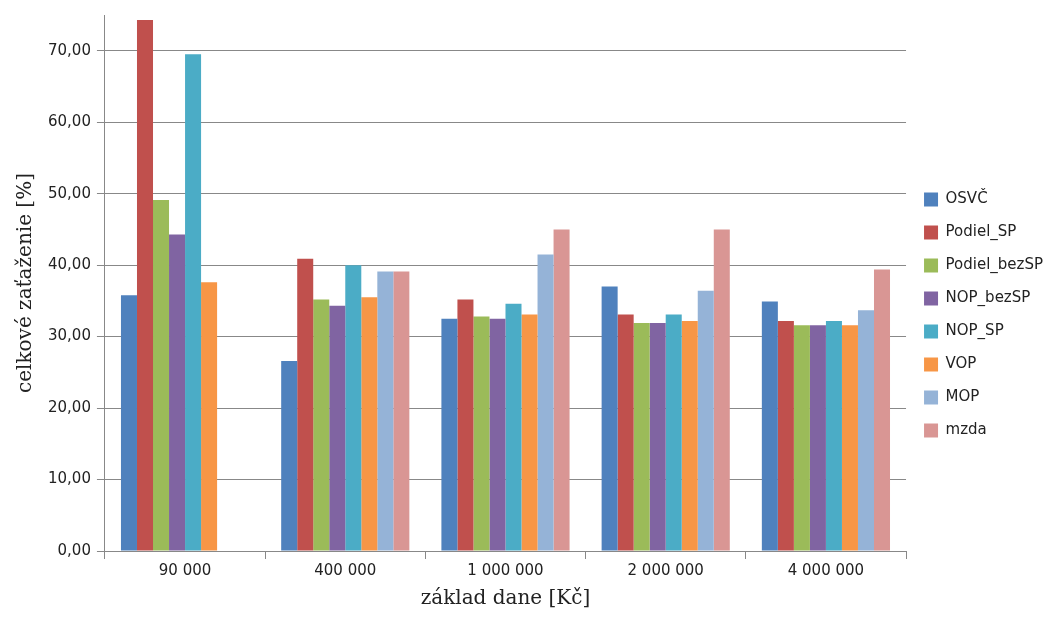  I want to click on legend-label: Podiel_SP, so click(981, 232).